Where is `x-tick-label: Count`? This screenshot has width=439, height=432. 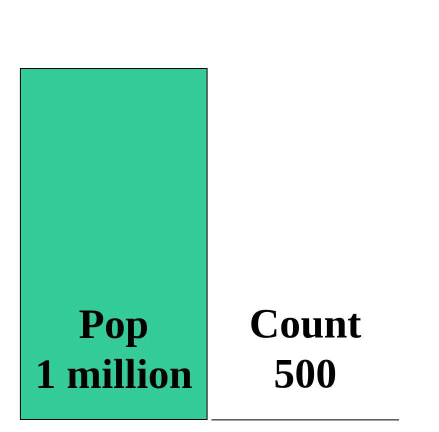
x-tick-label: Count is located at coordinates (305, 324).